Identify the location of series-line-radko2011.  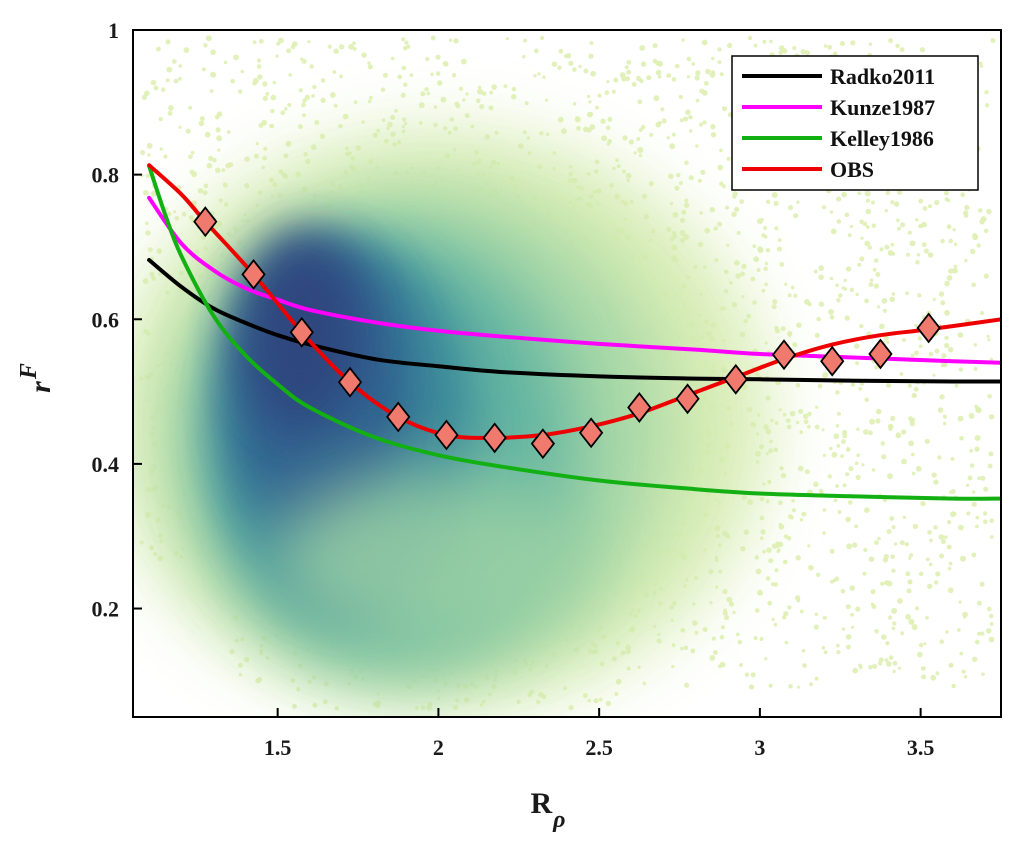
(574, 321).